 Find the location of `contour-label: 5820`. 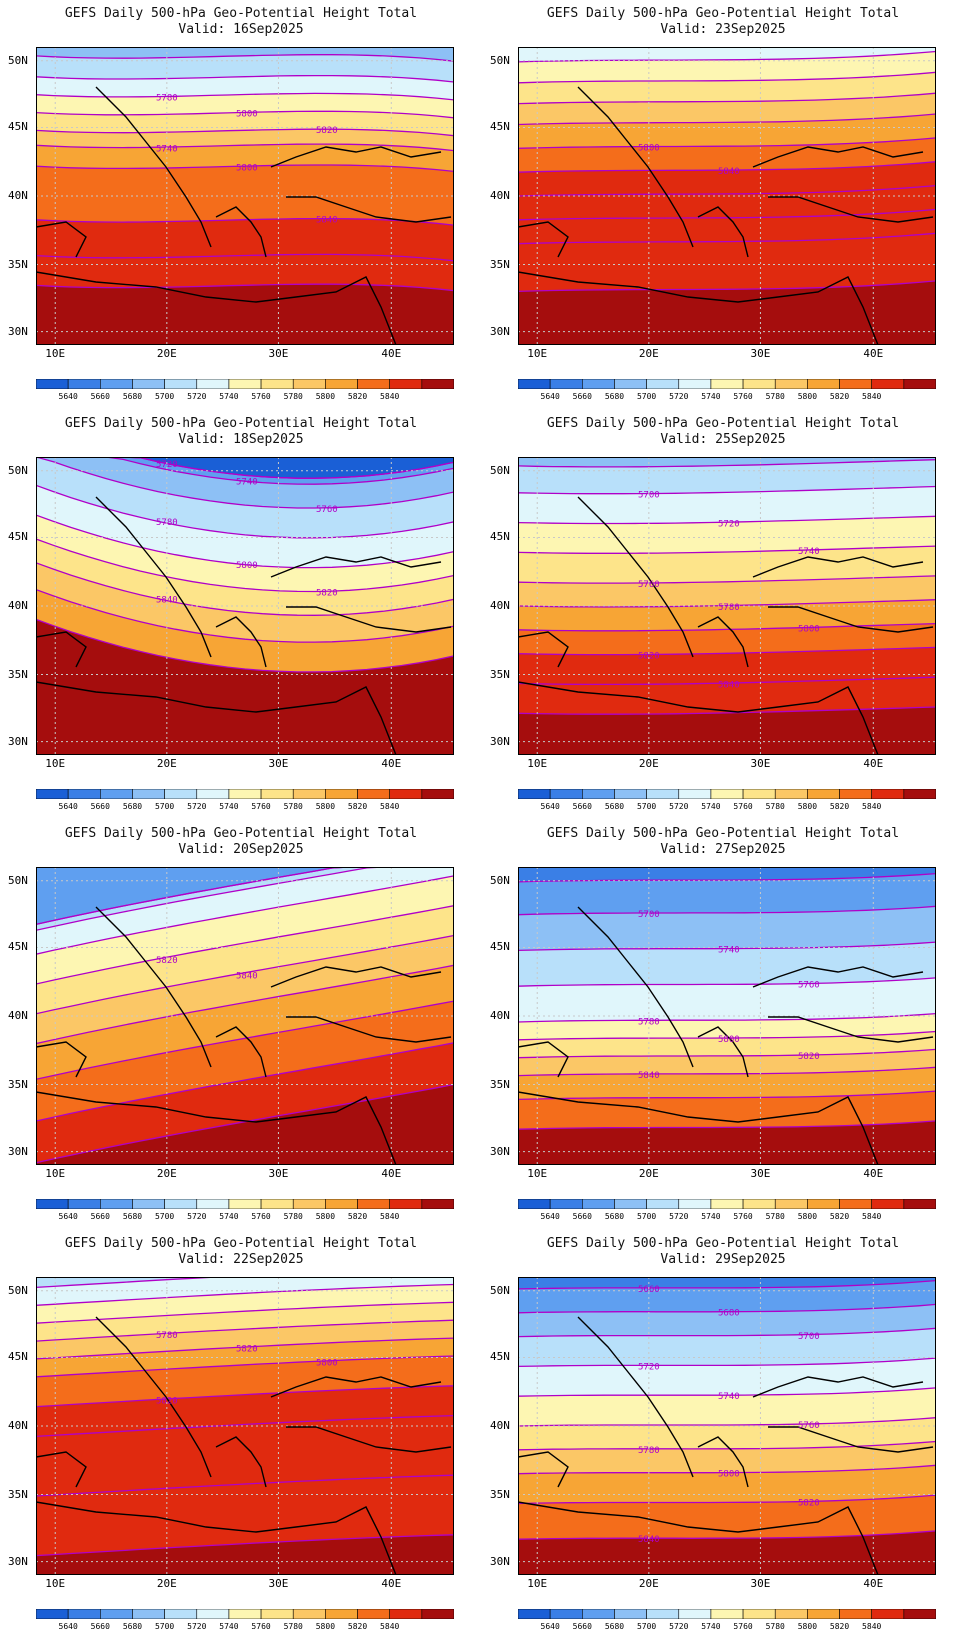

contour-label: 5820 is located at coordinates (809, 1504).